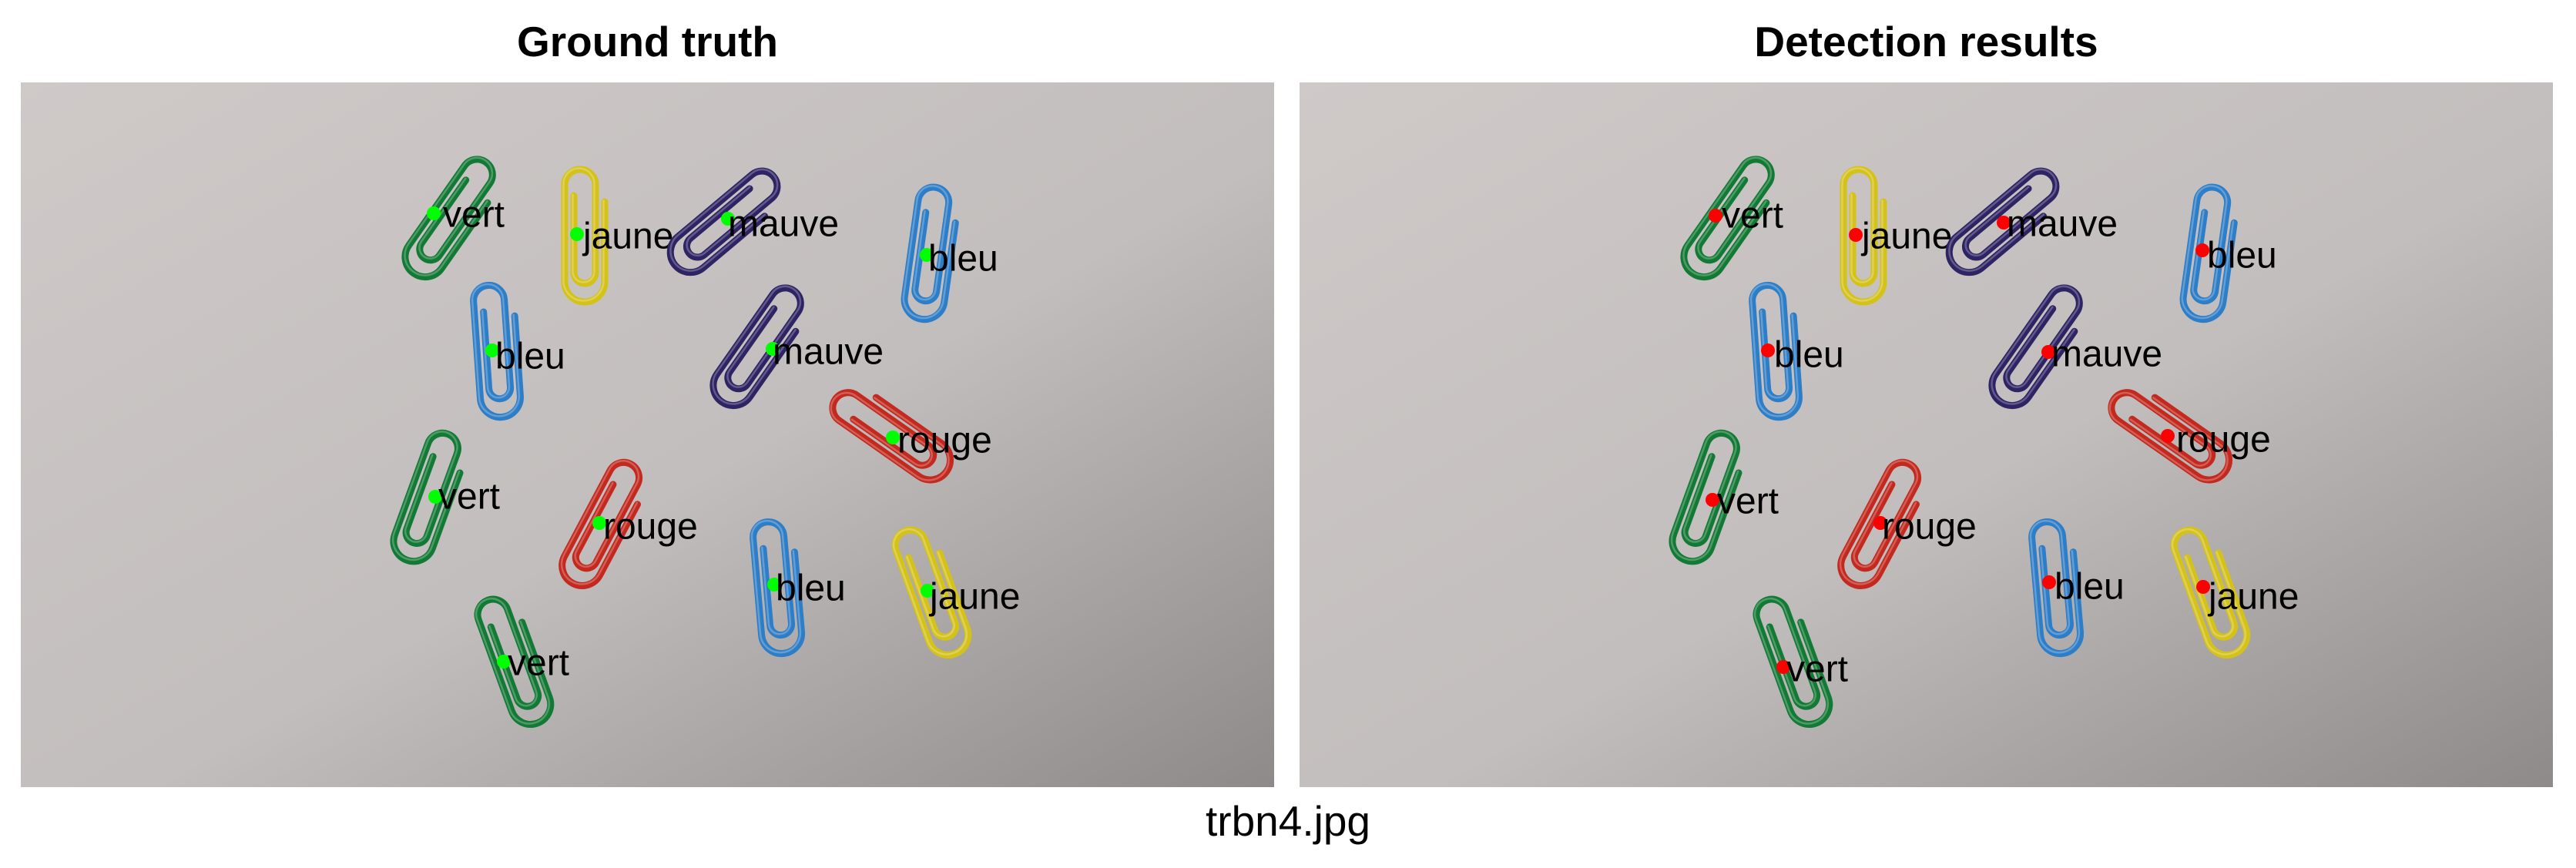 The image size is (2576, 868). I want to click on panel-title-ground-truth: Ground truth, so click(647, 41).